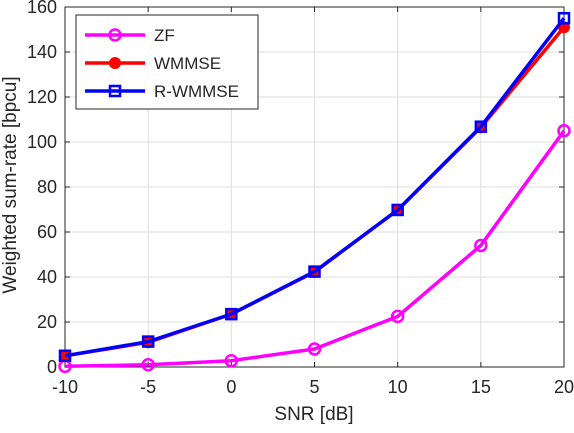  Describe the element at coordinates (52, 367) in the screenshot. I see `y-tick-label: 0` at that location.